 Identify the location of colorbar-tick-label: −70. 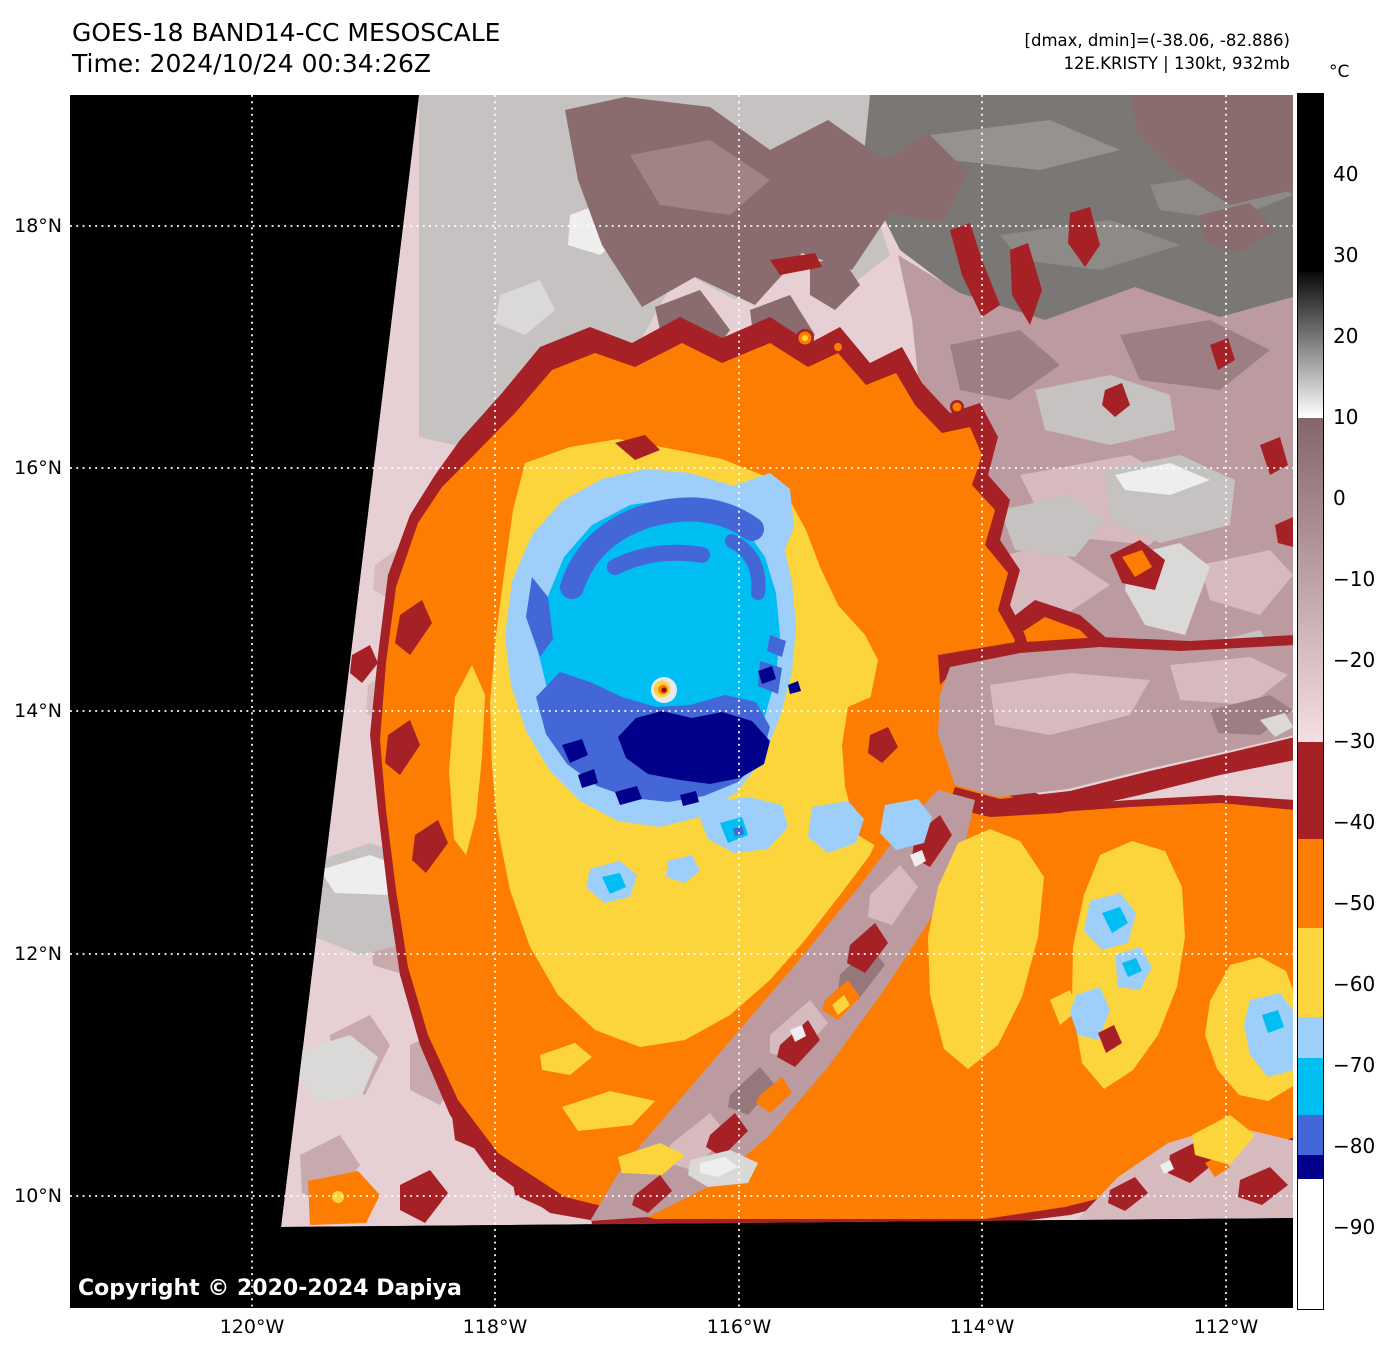
(1354, 1065).